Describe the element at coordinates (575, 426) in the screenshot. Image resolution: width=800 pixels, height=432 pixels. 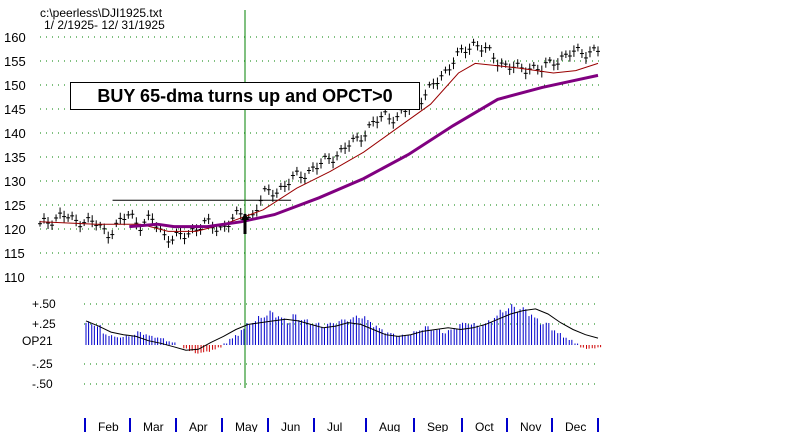
I see `month-label: Dec` at that location.